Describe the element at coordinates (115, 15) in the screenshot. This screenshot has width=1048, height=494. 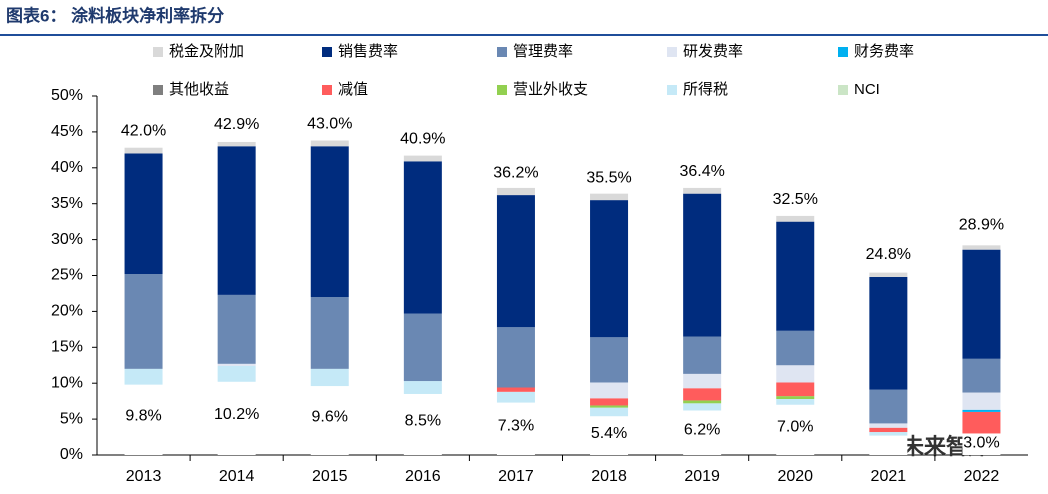
I see `chart-title: 图表6： 涂料板块净利率拆分` at that location.